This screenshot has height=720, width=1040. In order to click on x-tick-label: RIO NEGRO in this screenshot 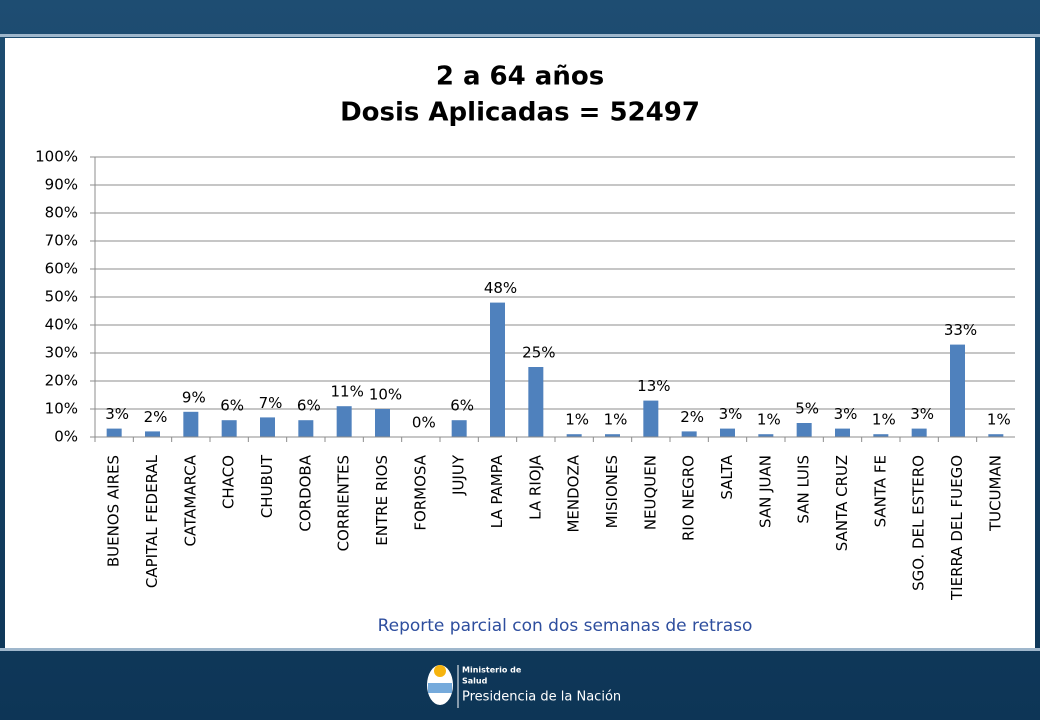, I will do `click(689, 498)`.